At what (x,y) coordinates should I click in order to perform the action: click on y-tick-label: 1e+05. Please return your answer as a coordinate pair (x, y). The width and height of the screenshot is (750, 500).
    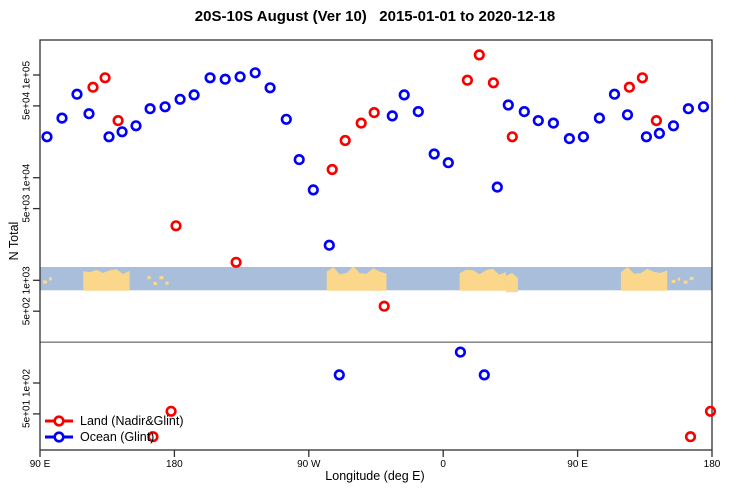
    Looking at the image, I should click on (27, 75).